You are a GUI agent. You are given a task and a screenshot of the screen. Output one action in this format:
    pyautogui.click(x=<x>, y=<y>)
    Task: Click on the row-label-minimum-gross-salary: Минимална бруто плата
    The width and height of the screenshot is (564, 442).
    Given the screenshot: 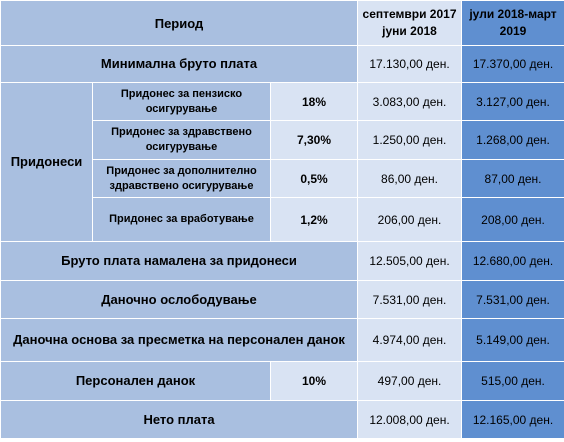 What is the action you would take?
    pyautogui.click(x=179, y=64)
    